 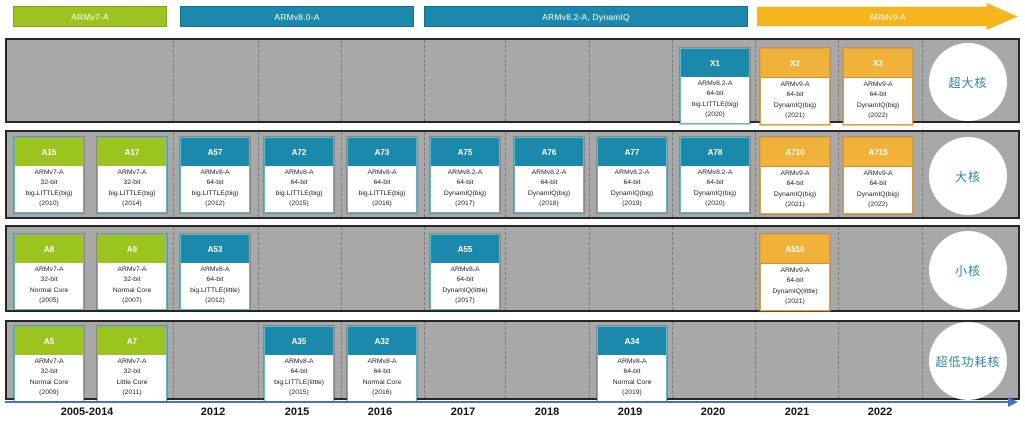 What do you see at coordinates (715, 152) in the screenshot?
I see `core-card-title: A78` at bounding box center [715, 152].